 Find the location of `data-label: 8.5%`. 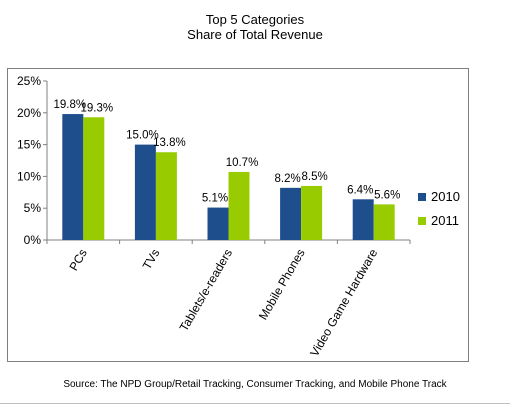

data-label: 8.5% is located at coordinates (314, 177).